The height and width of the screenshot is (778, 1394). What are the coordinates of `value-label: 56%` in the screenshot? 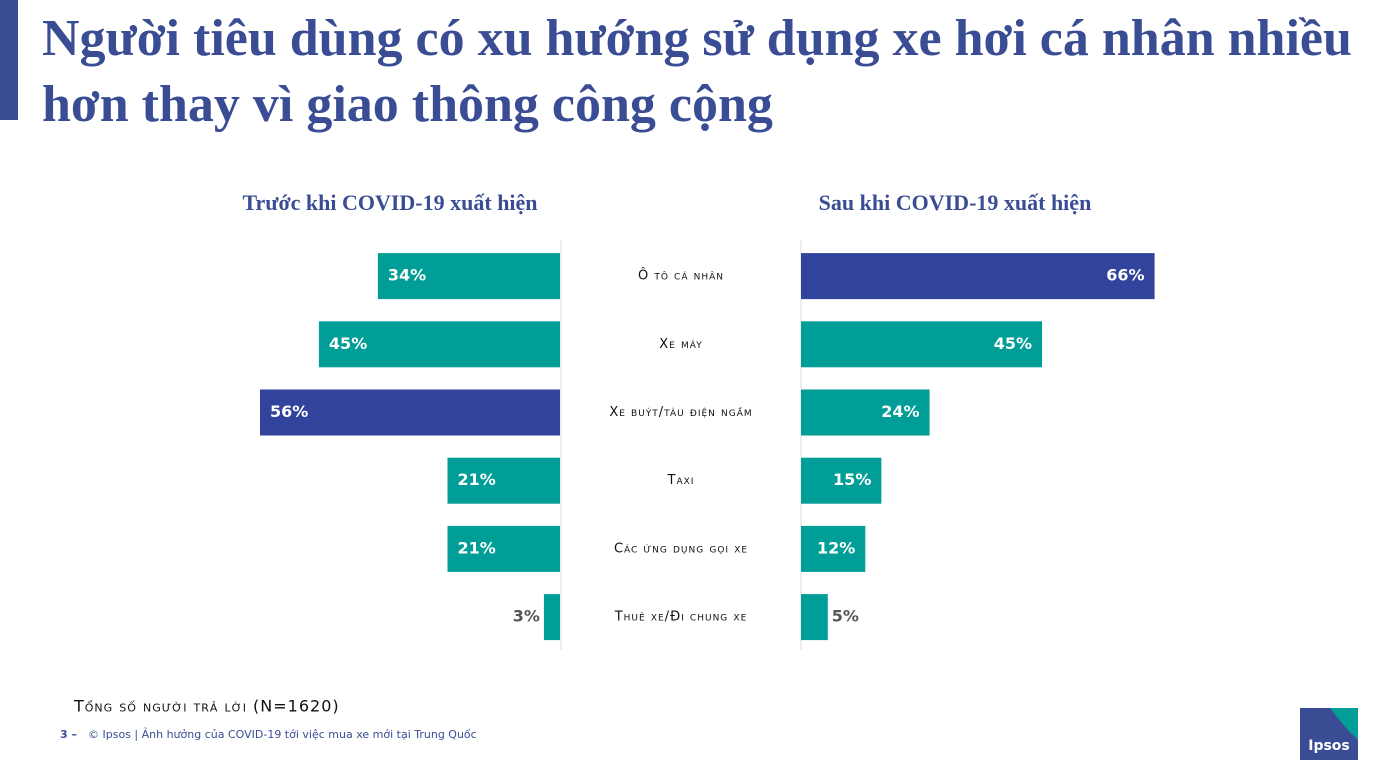 It's located at (289, 411).